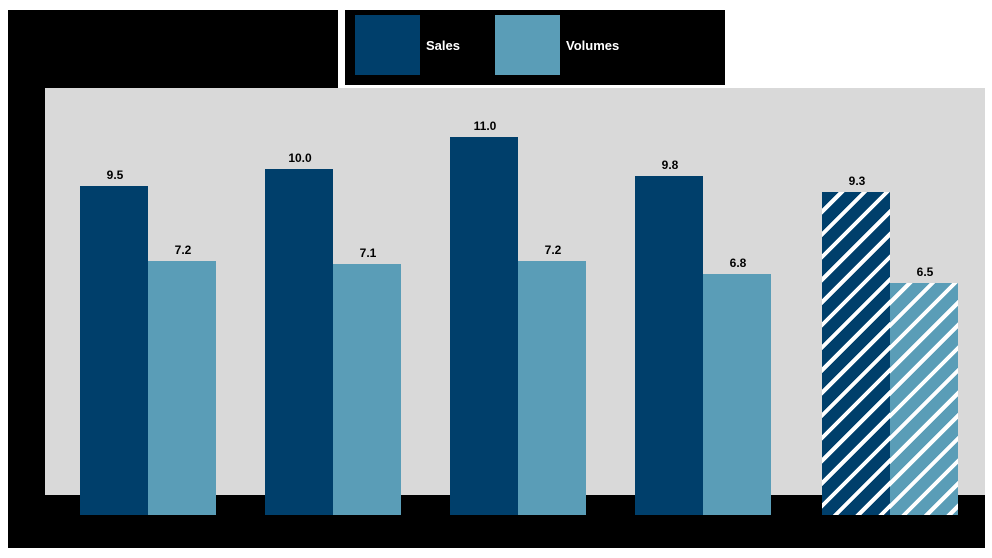 The image size is (992, 558). What do you see at coordinates (527, 45) in the screenshot?
I see `legend-swatch-volumes` at bounding box center [527, 45].